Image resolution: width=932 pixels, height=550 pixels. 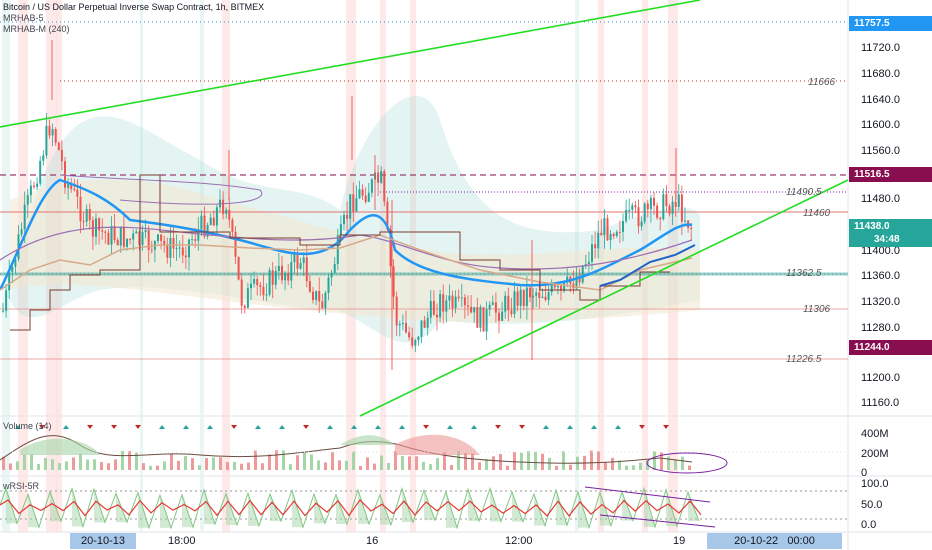 What do you see at coordinates (679, 541) in the screenshot?
I see `time-tick: 19` at bounding box center [679, 541].